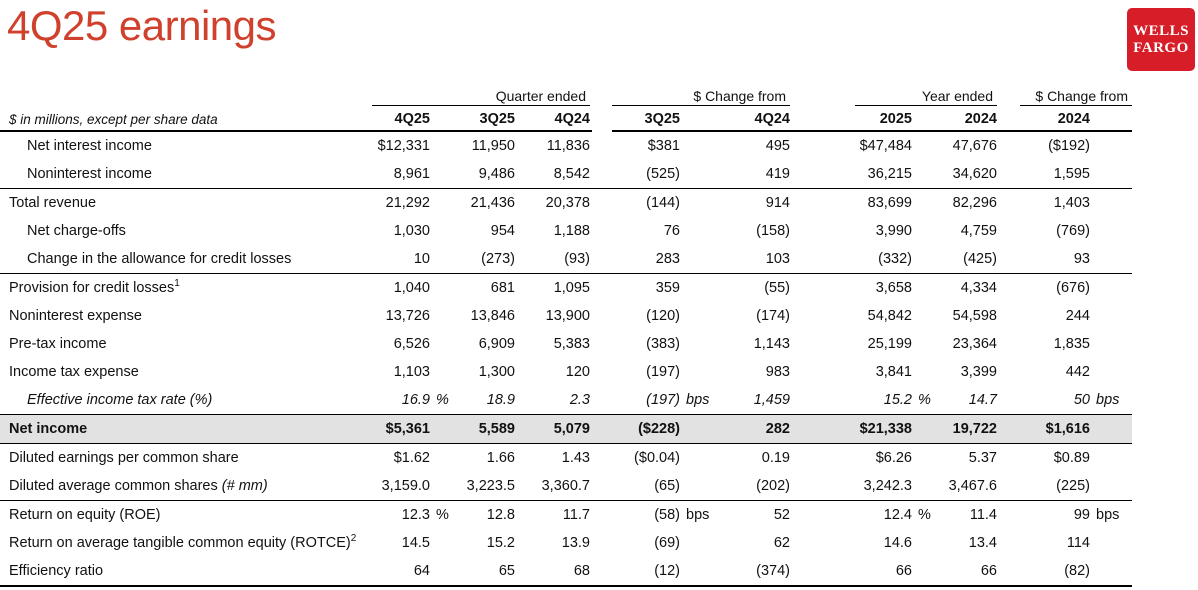 This screenshot has height=590, width=1198. I want to click on value-cell: (197), so click(663, 372).